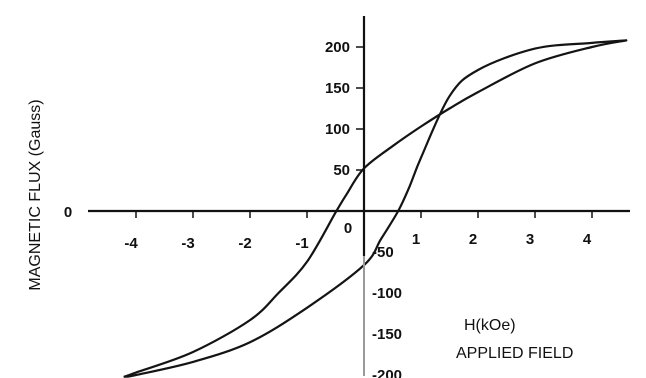  I want to click on y-tick-label: -150, so click(387, 334).